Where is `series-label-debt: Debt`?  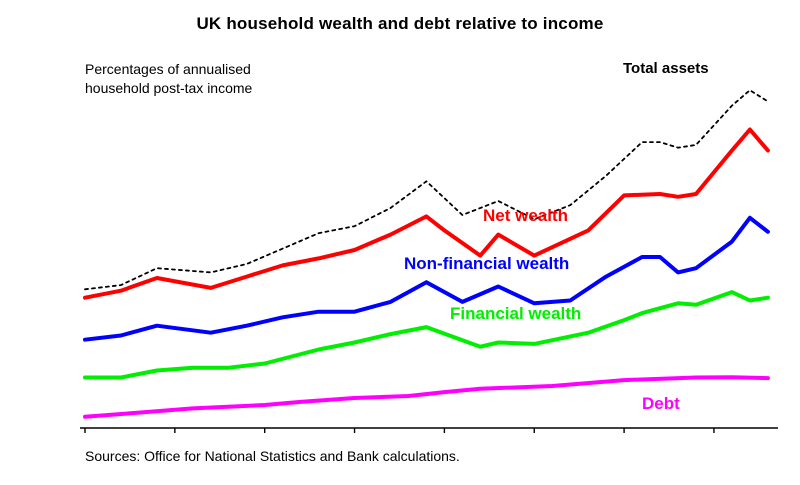 series-label-debt: Debt is located at coordinates (661, 403).